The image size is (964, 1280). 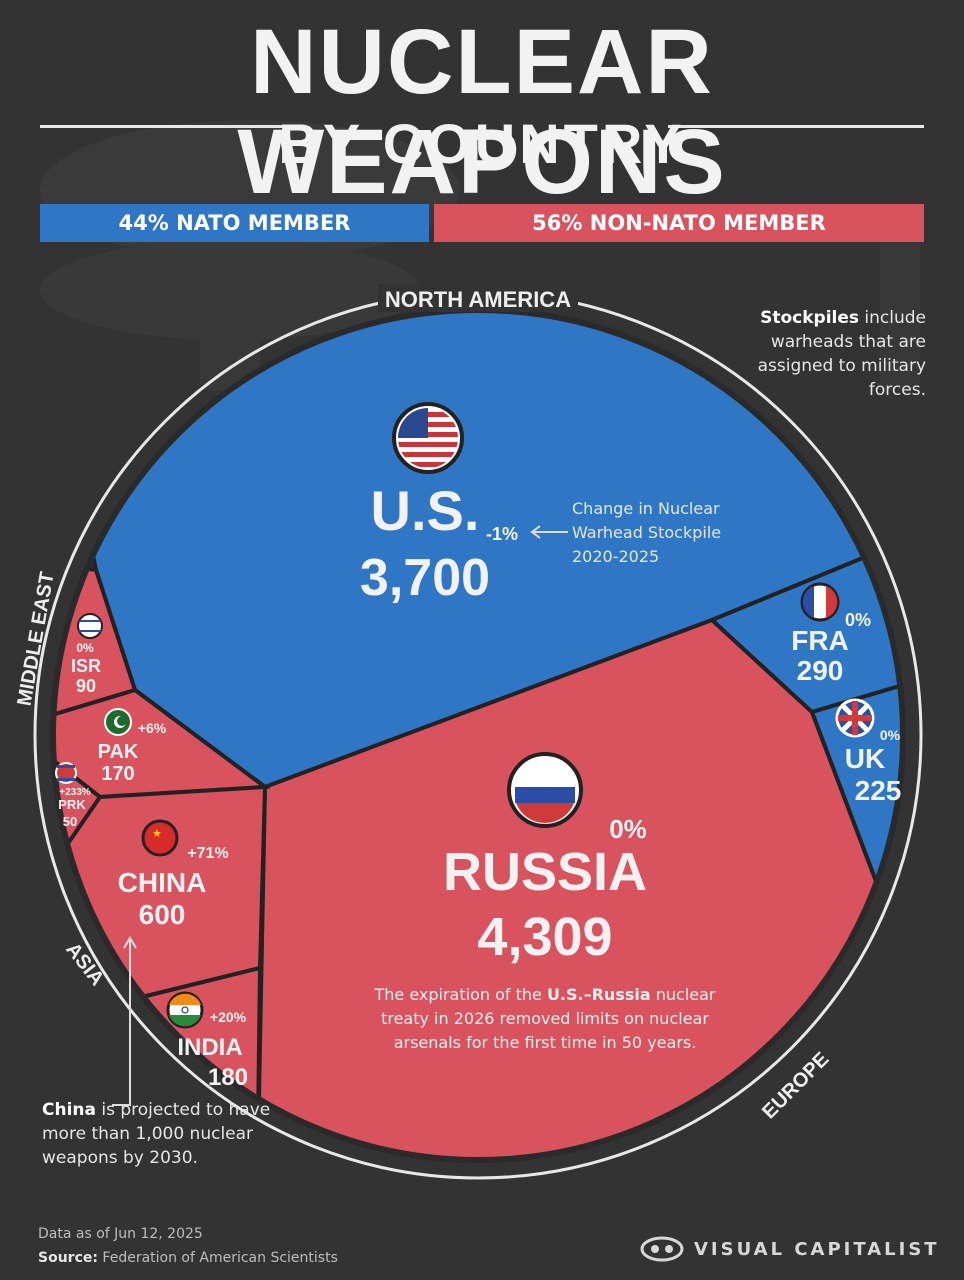 What do you see at coordinates (84, 964) in the screenshot?
I see `region-label-asia: ASIA` at bounding box center [84, 964].